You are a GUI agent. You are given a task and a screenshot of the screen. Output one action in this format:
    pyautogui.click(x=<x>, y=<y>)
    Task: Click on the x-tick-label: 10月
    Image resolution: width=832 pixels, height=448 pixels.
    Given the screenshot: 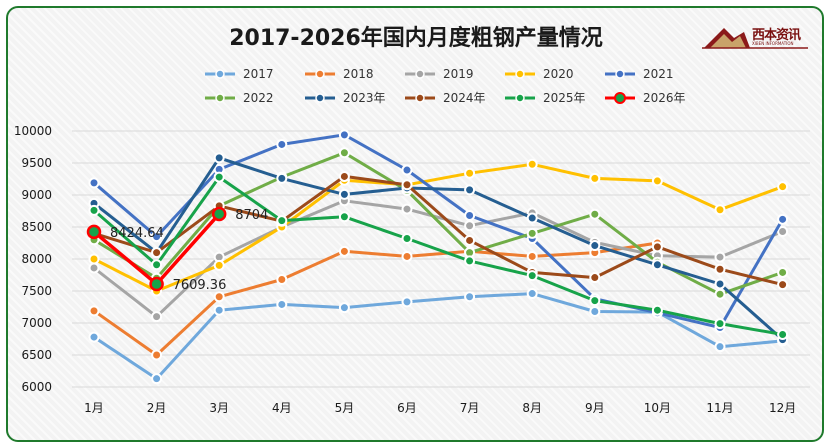 What is the action you would take?
    pyautogui.click(x=657, y=408)
    